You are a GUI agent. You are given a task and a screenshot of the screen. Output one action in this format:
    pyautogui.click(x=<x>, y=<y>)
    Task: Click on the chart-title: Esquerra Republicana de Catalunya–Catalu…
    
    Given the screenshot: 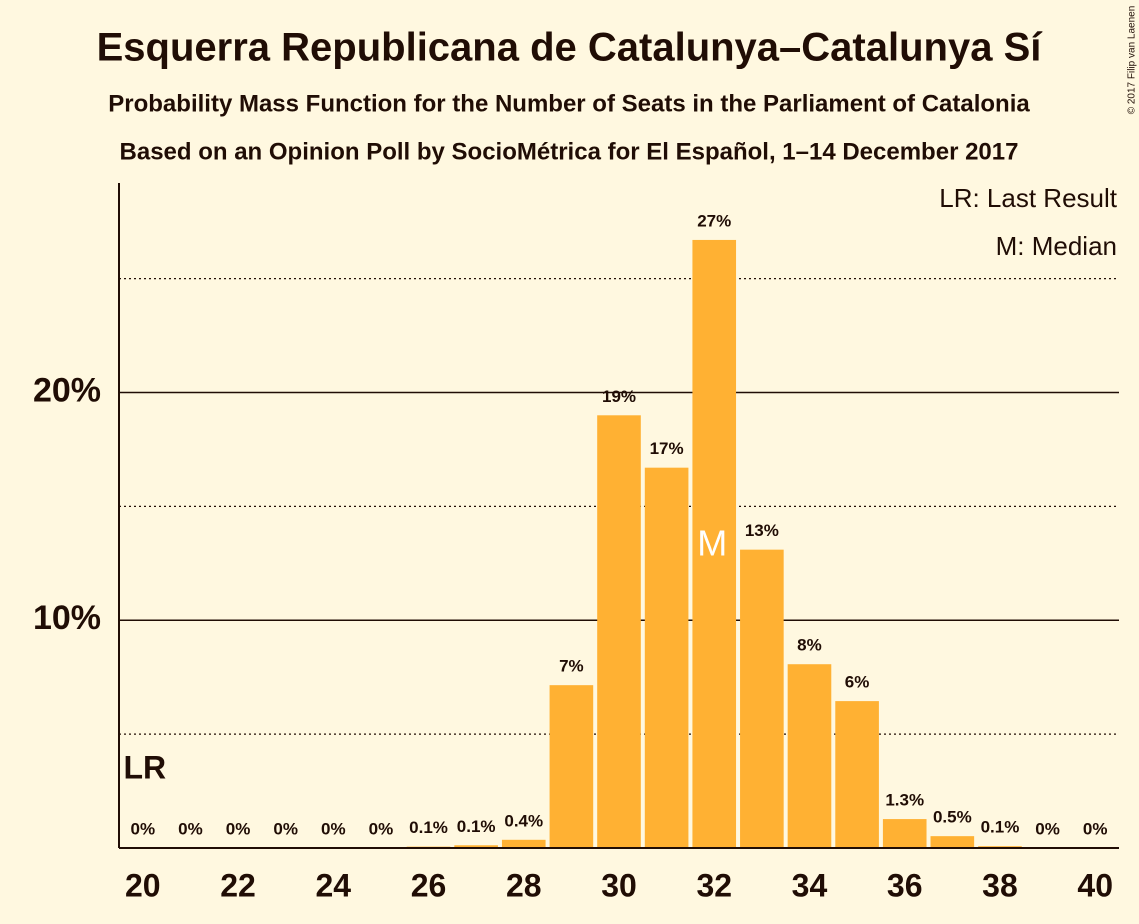 What is the action you would take?
    pyautogui.click(x=570, y=48)
    